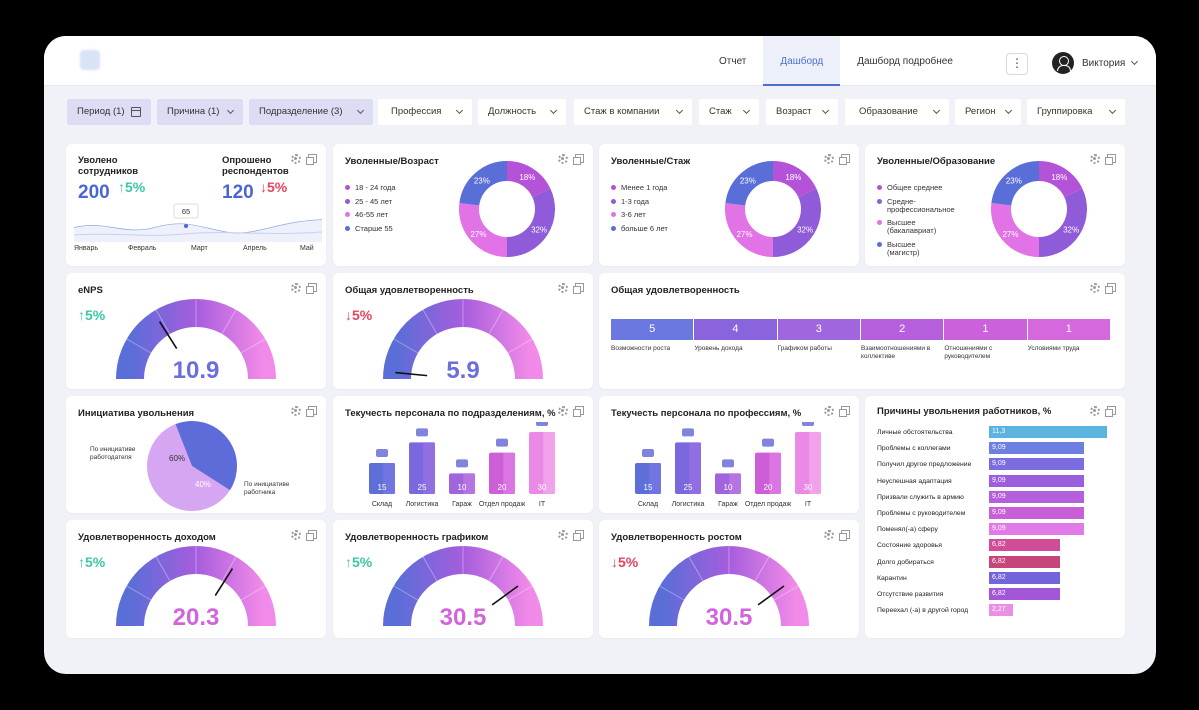  I want to click on bar-value-label: 15, so click(648, 487).